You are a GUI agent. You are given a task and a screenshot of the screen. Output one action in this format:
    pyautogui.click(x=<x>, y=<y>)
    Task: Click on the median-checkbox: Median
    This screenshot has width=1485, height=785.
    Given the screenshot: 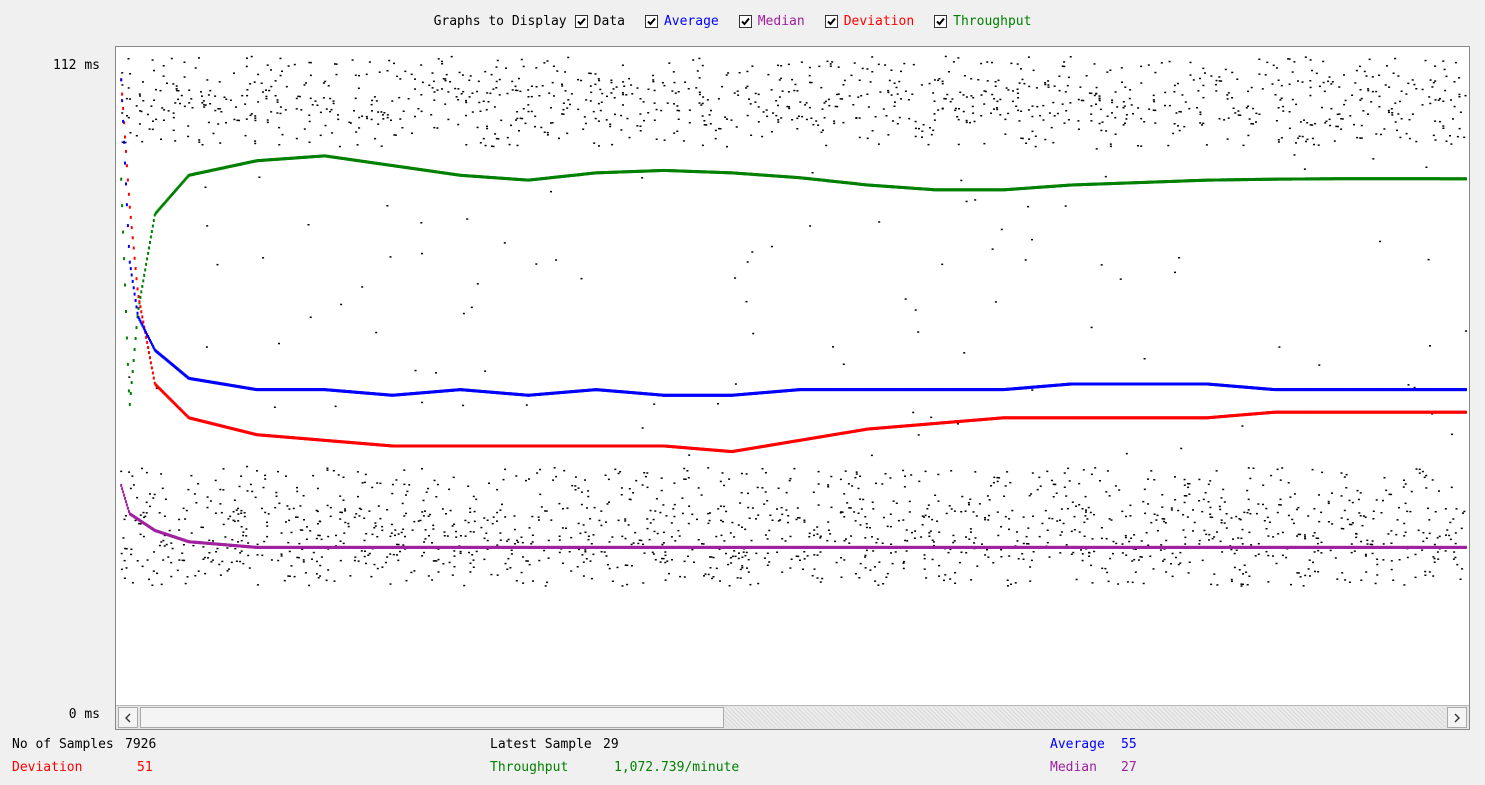 What is the action you would take?
    pyautogui.click(x=771, y=21)
    